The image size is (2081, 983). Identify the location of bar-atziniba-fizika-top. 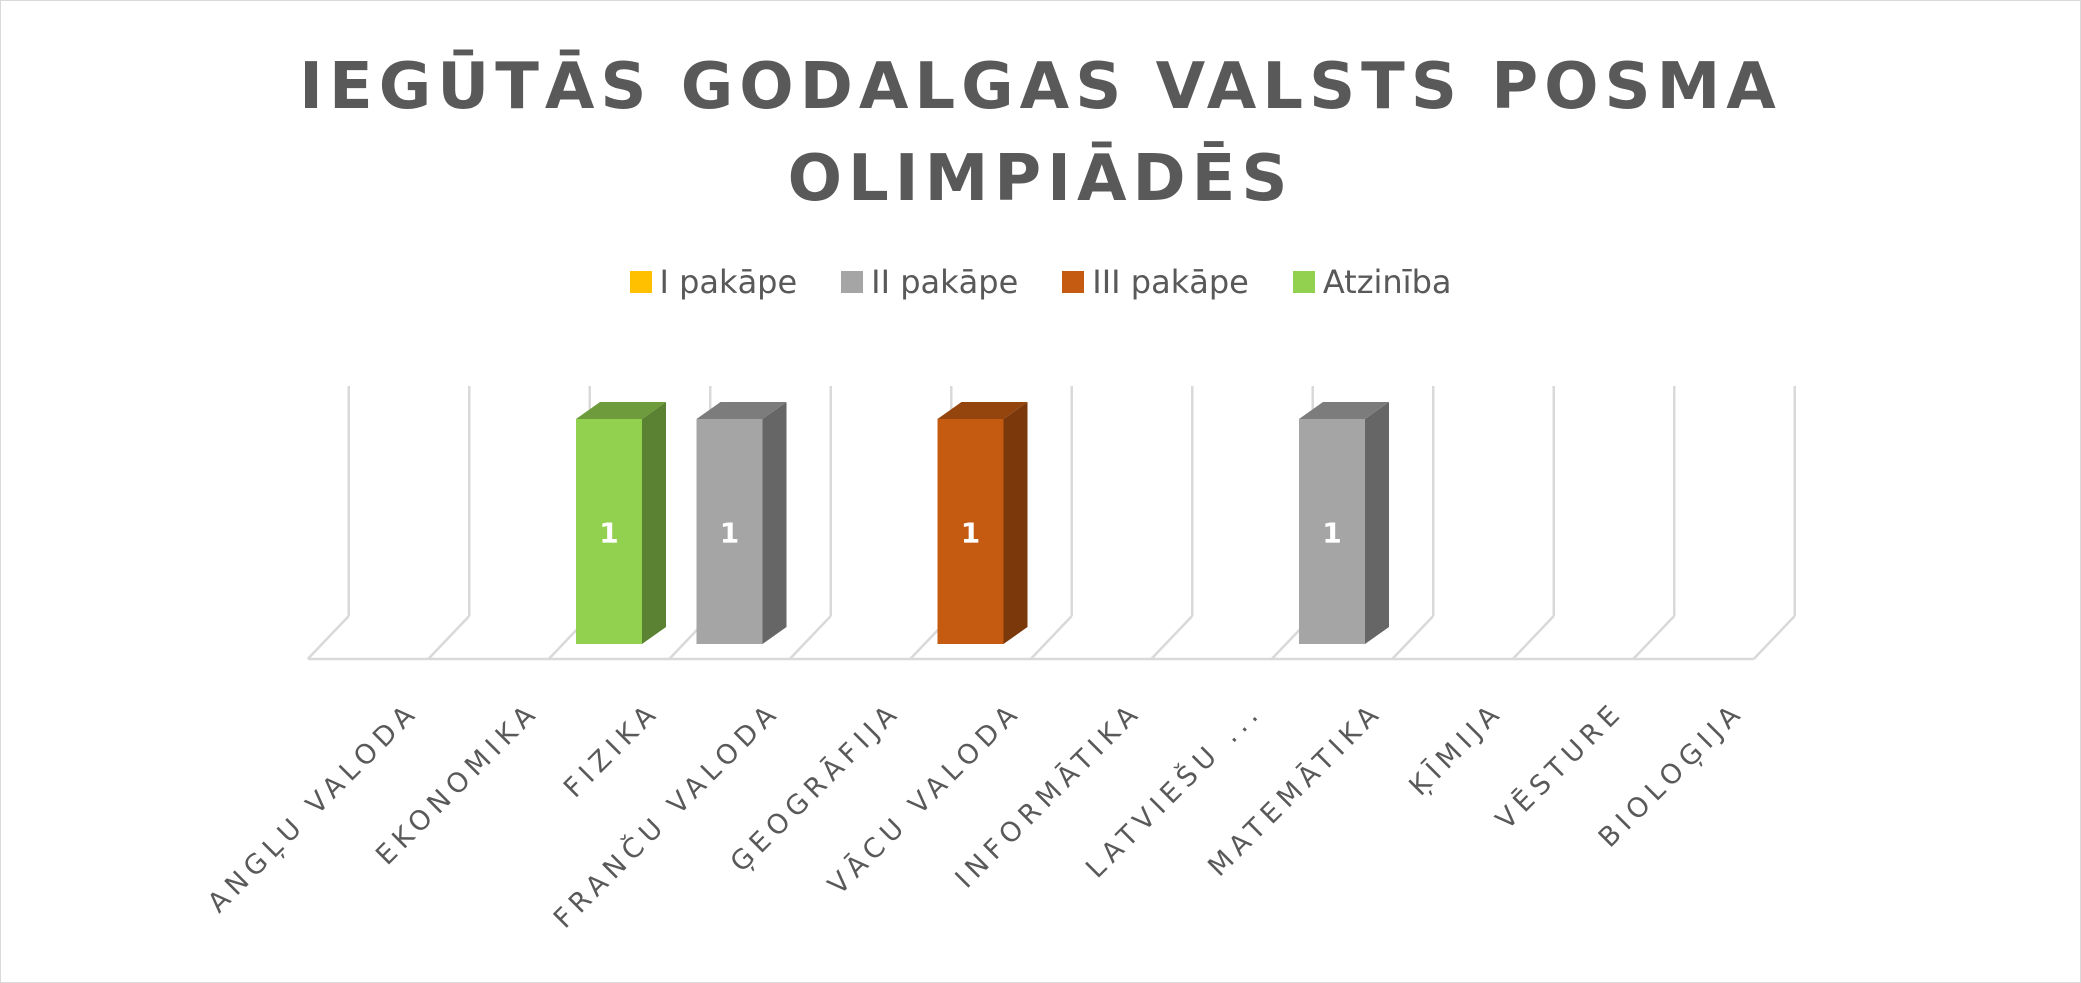
(621, 410).